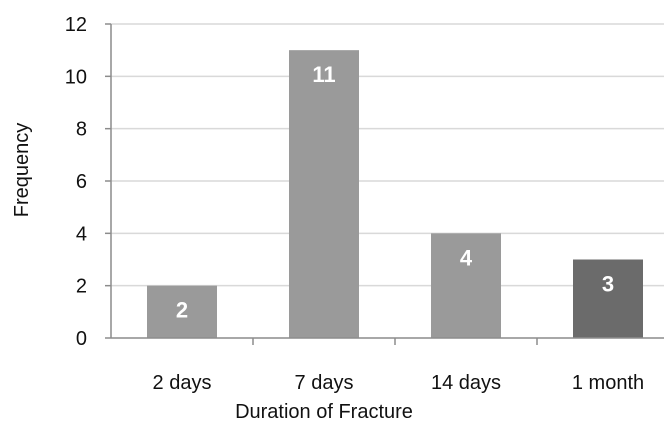 The height and width of the screenshot is (427, 664). What do you see at coordinates (466, 285) in the screenshot?
I see `bar-14-days` at bounding box center [466, 285].